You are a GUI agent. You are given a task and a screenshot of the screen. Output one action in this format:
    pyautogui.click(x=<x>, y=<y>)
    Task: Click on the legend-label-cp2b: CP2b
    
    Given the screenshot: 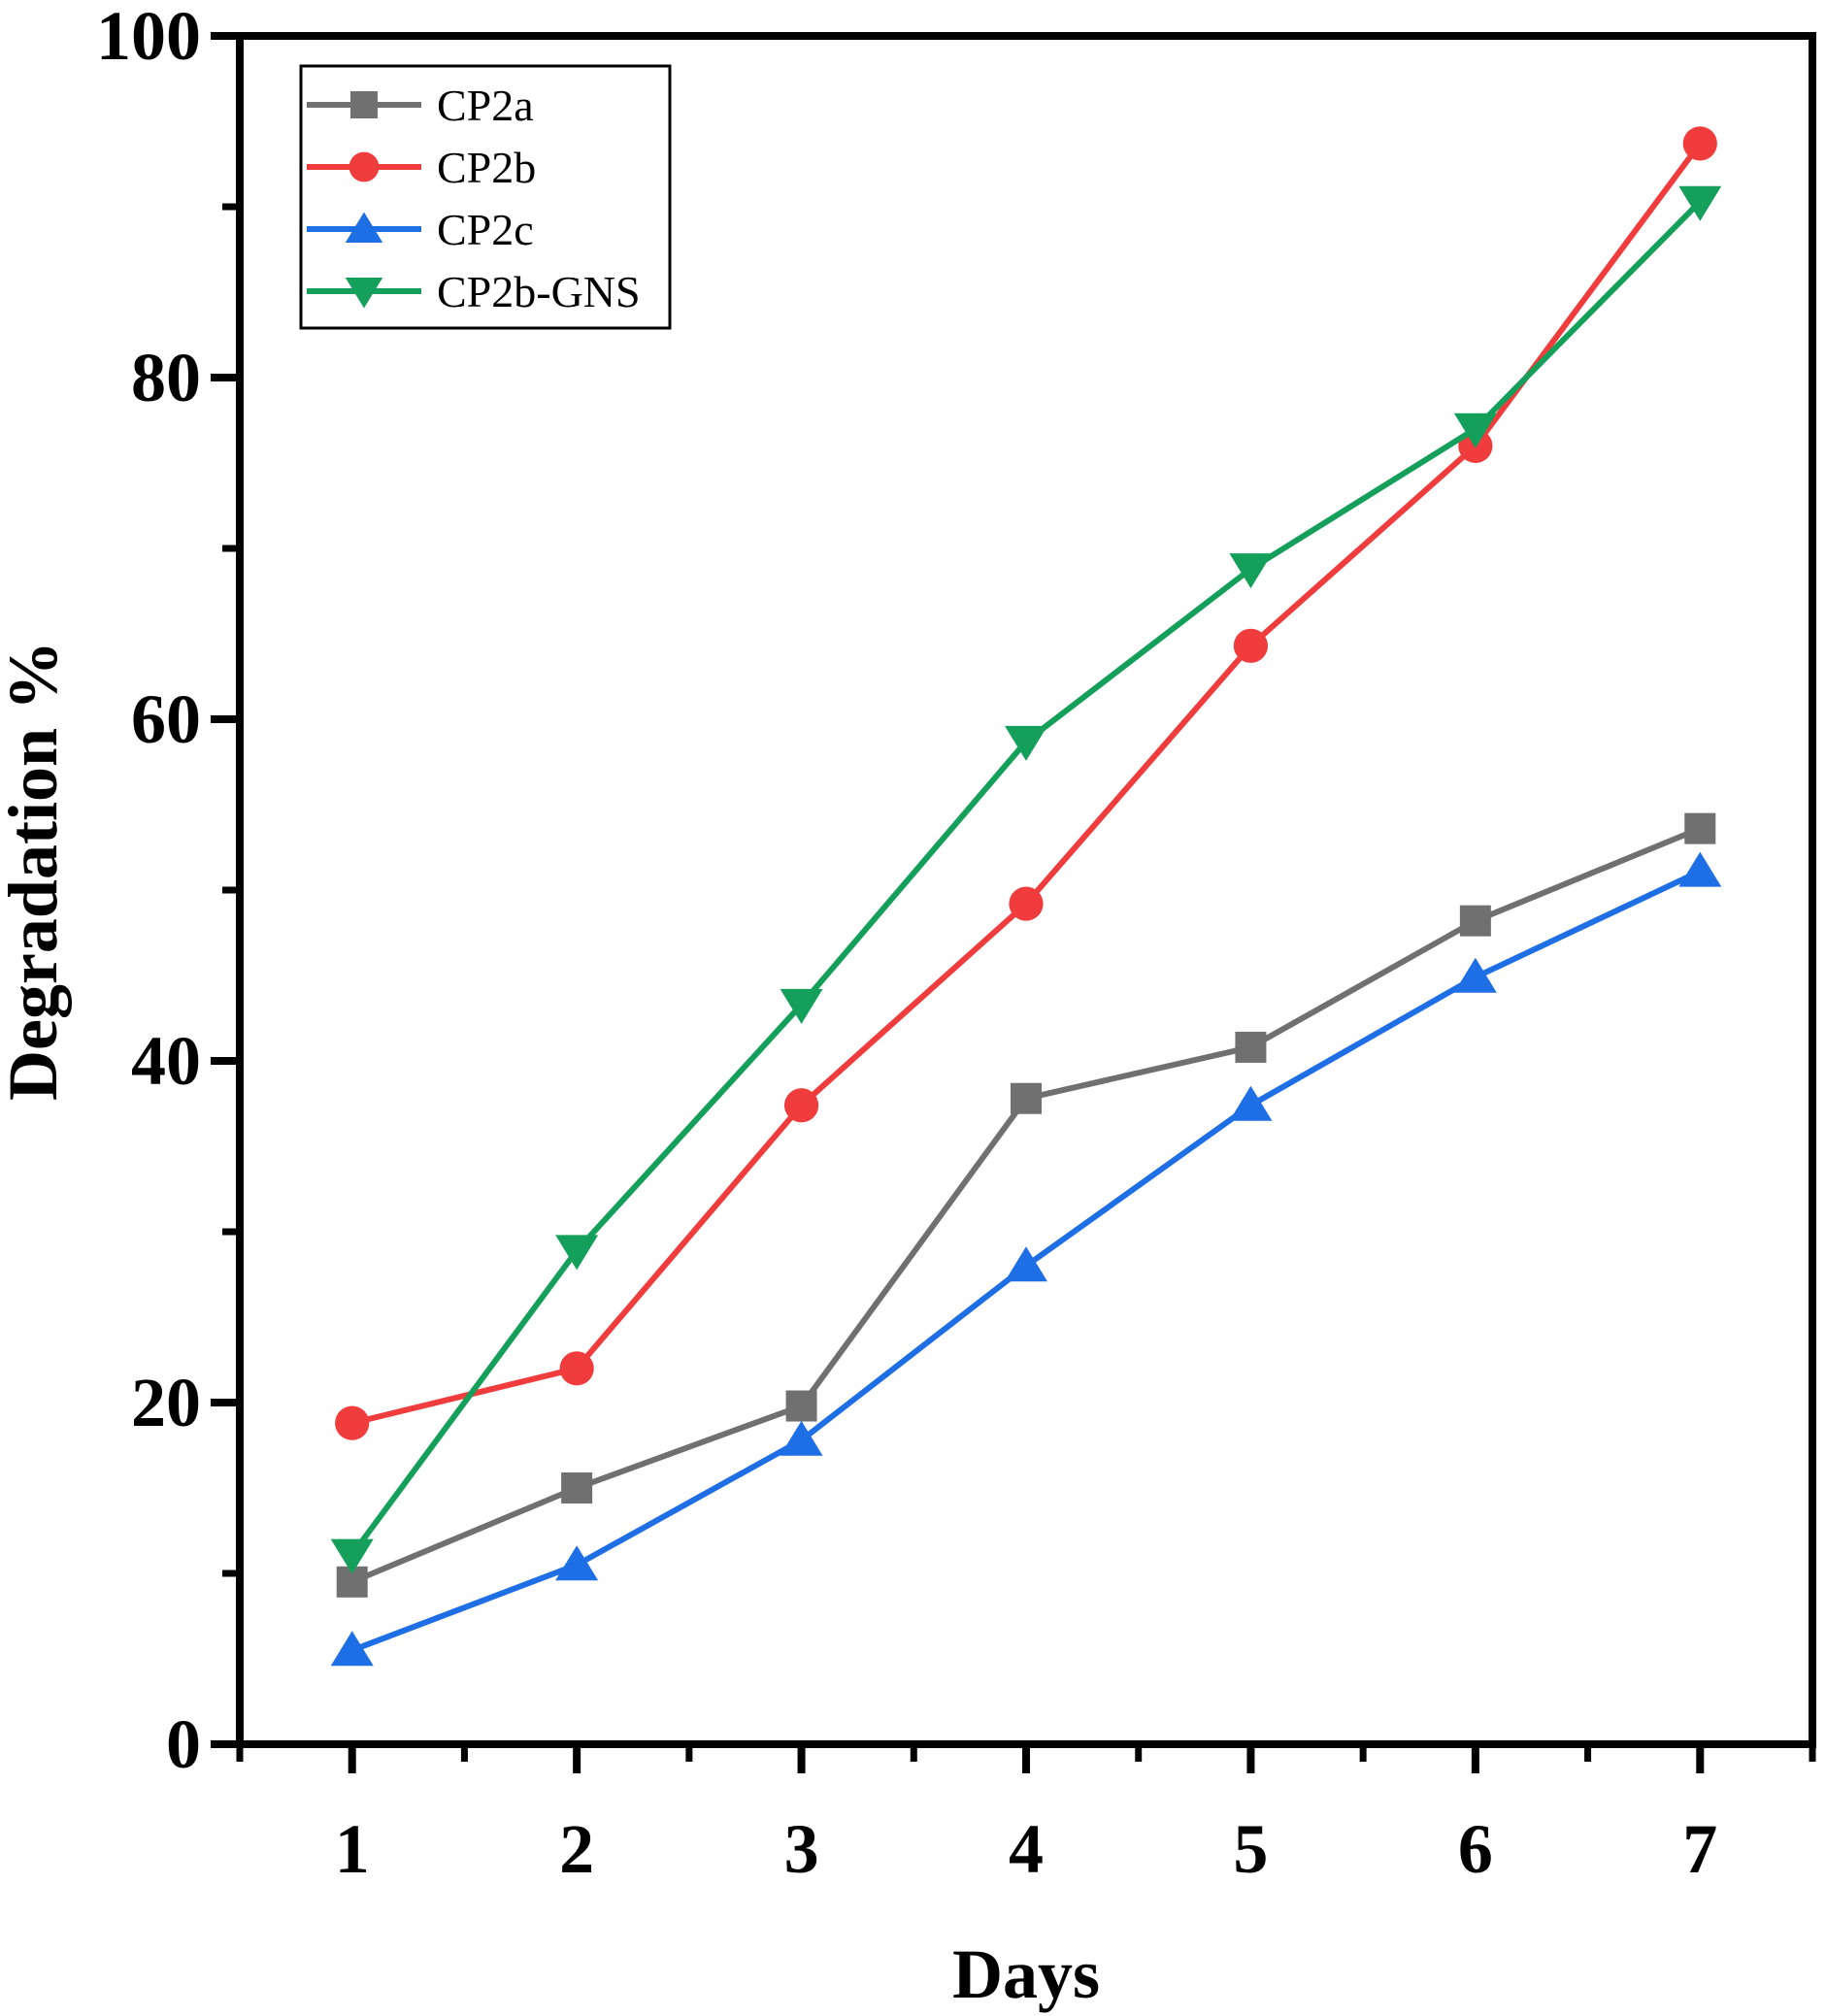 What is the action you would take?
    pyautogui.click(x=486, y=167)
    